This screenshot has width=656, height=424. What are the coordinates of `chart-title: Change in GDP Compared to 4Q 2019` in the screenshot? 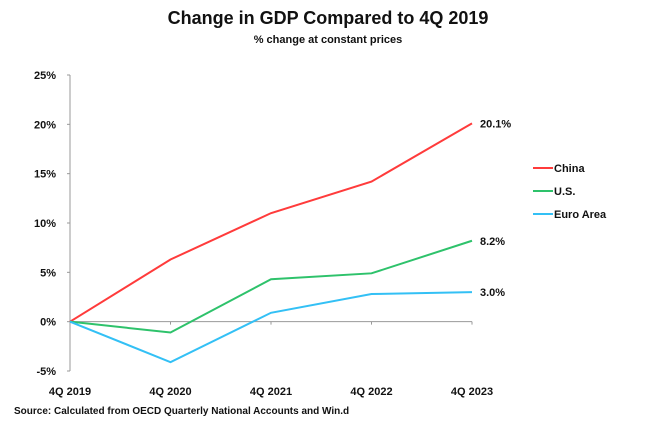 It's located at (328, 18).